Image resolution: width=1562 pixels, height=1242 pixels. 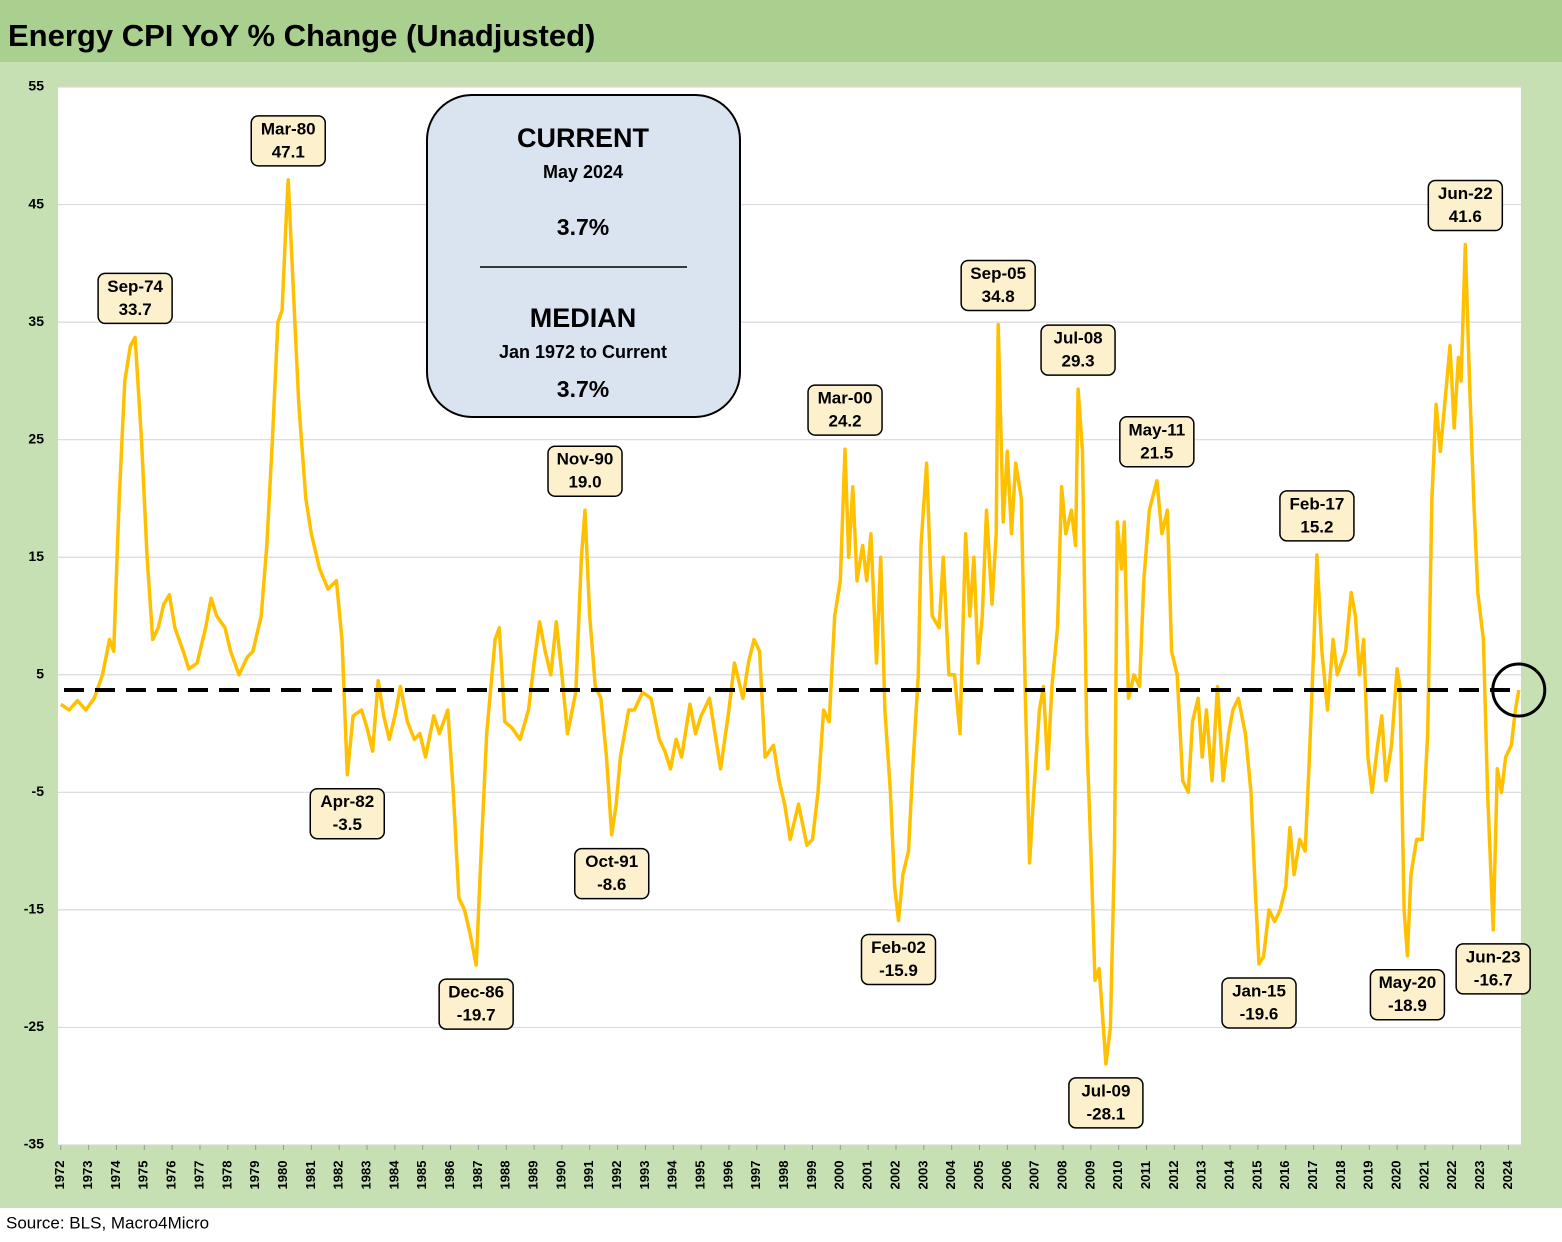 I want to click on x-tick-label: 2008, so click(x=1061, y=1175).